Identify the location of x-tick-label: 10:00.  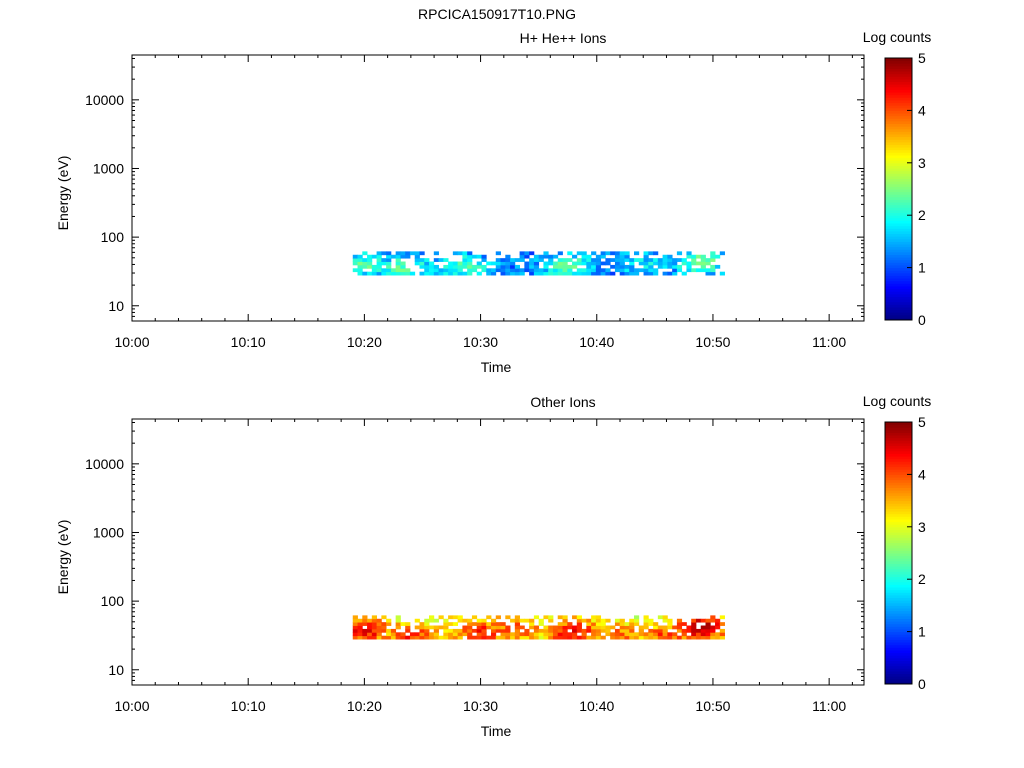
(131, 706).